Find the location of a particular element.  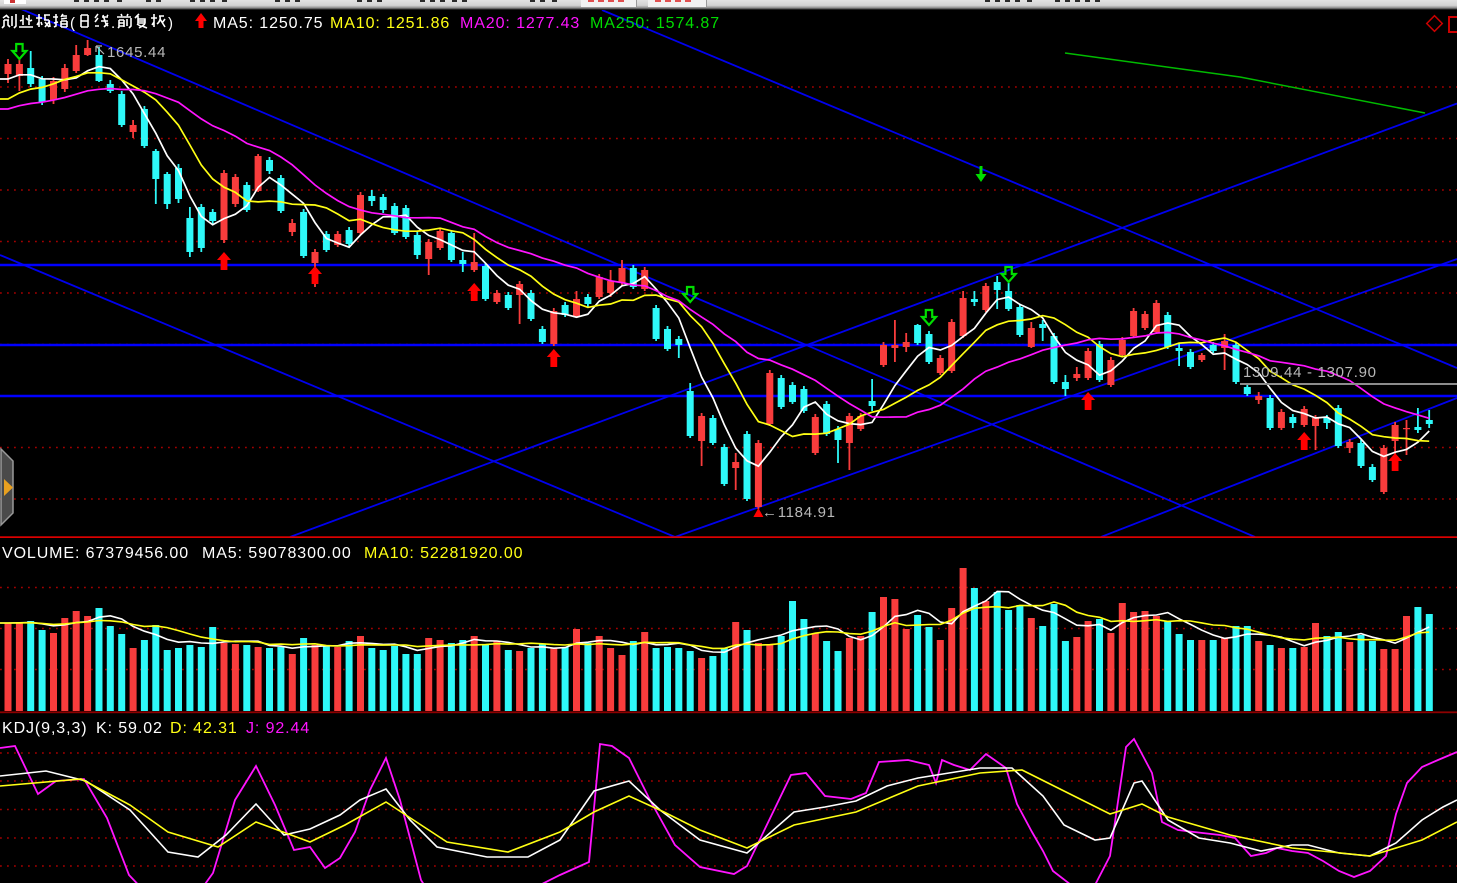

svg-text: 1645.44 is located at coordinates (136, 52).